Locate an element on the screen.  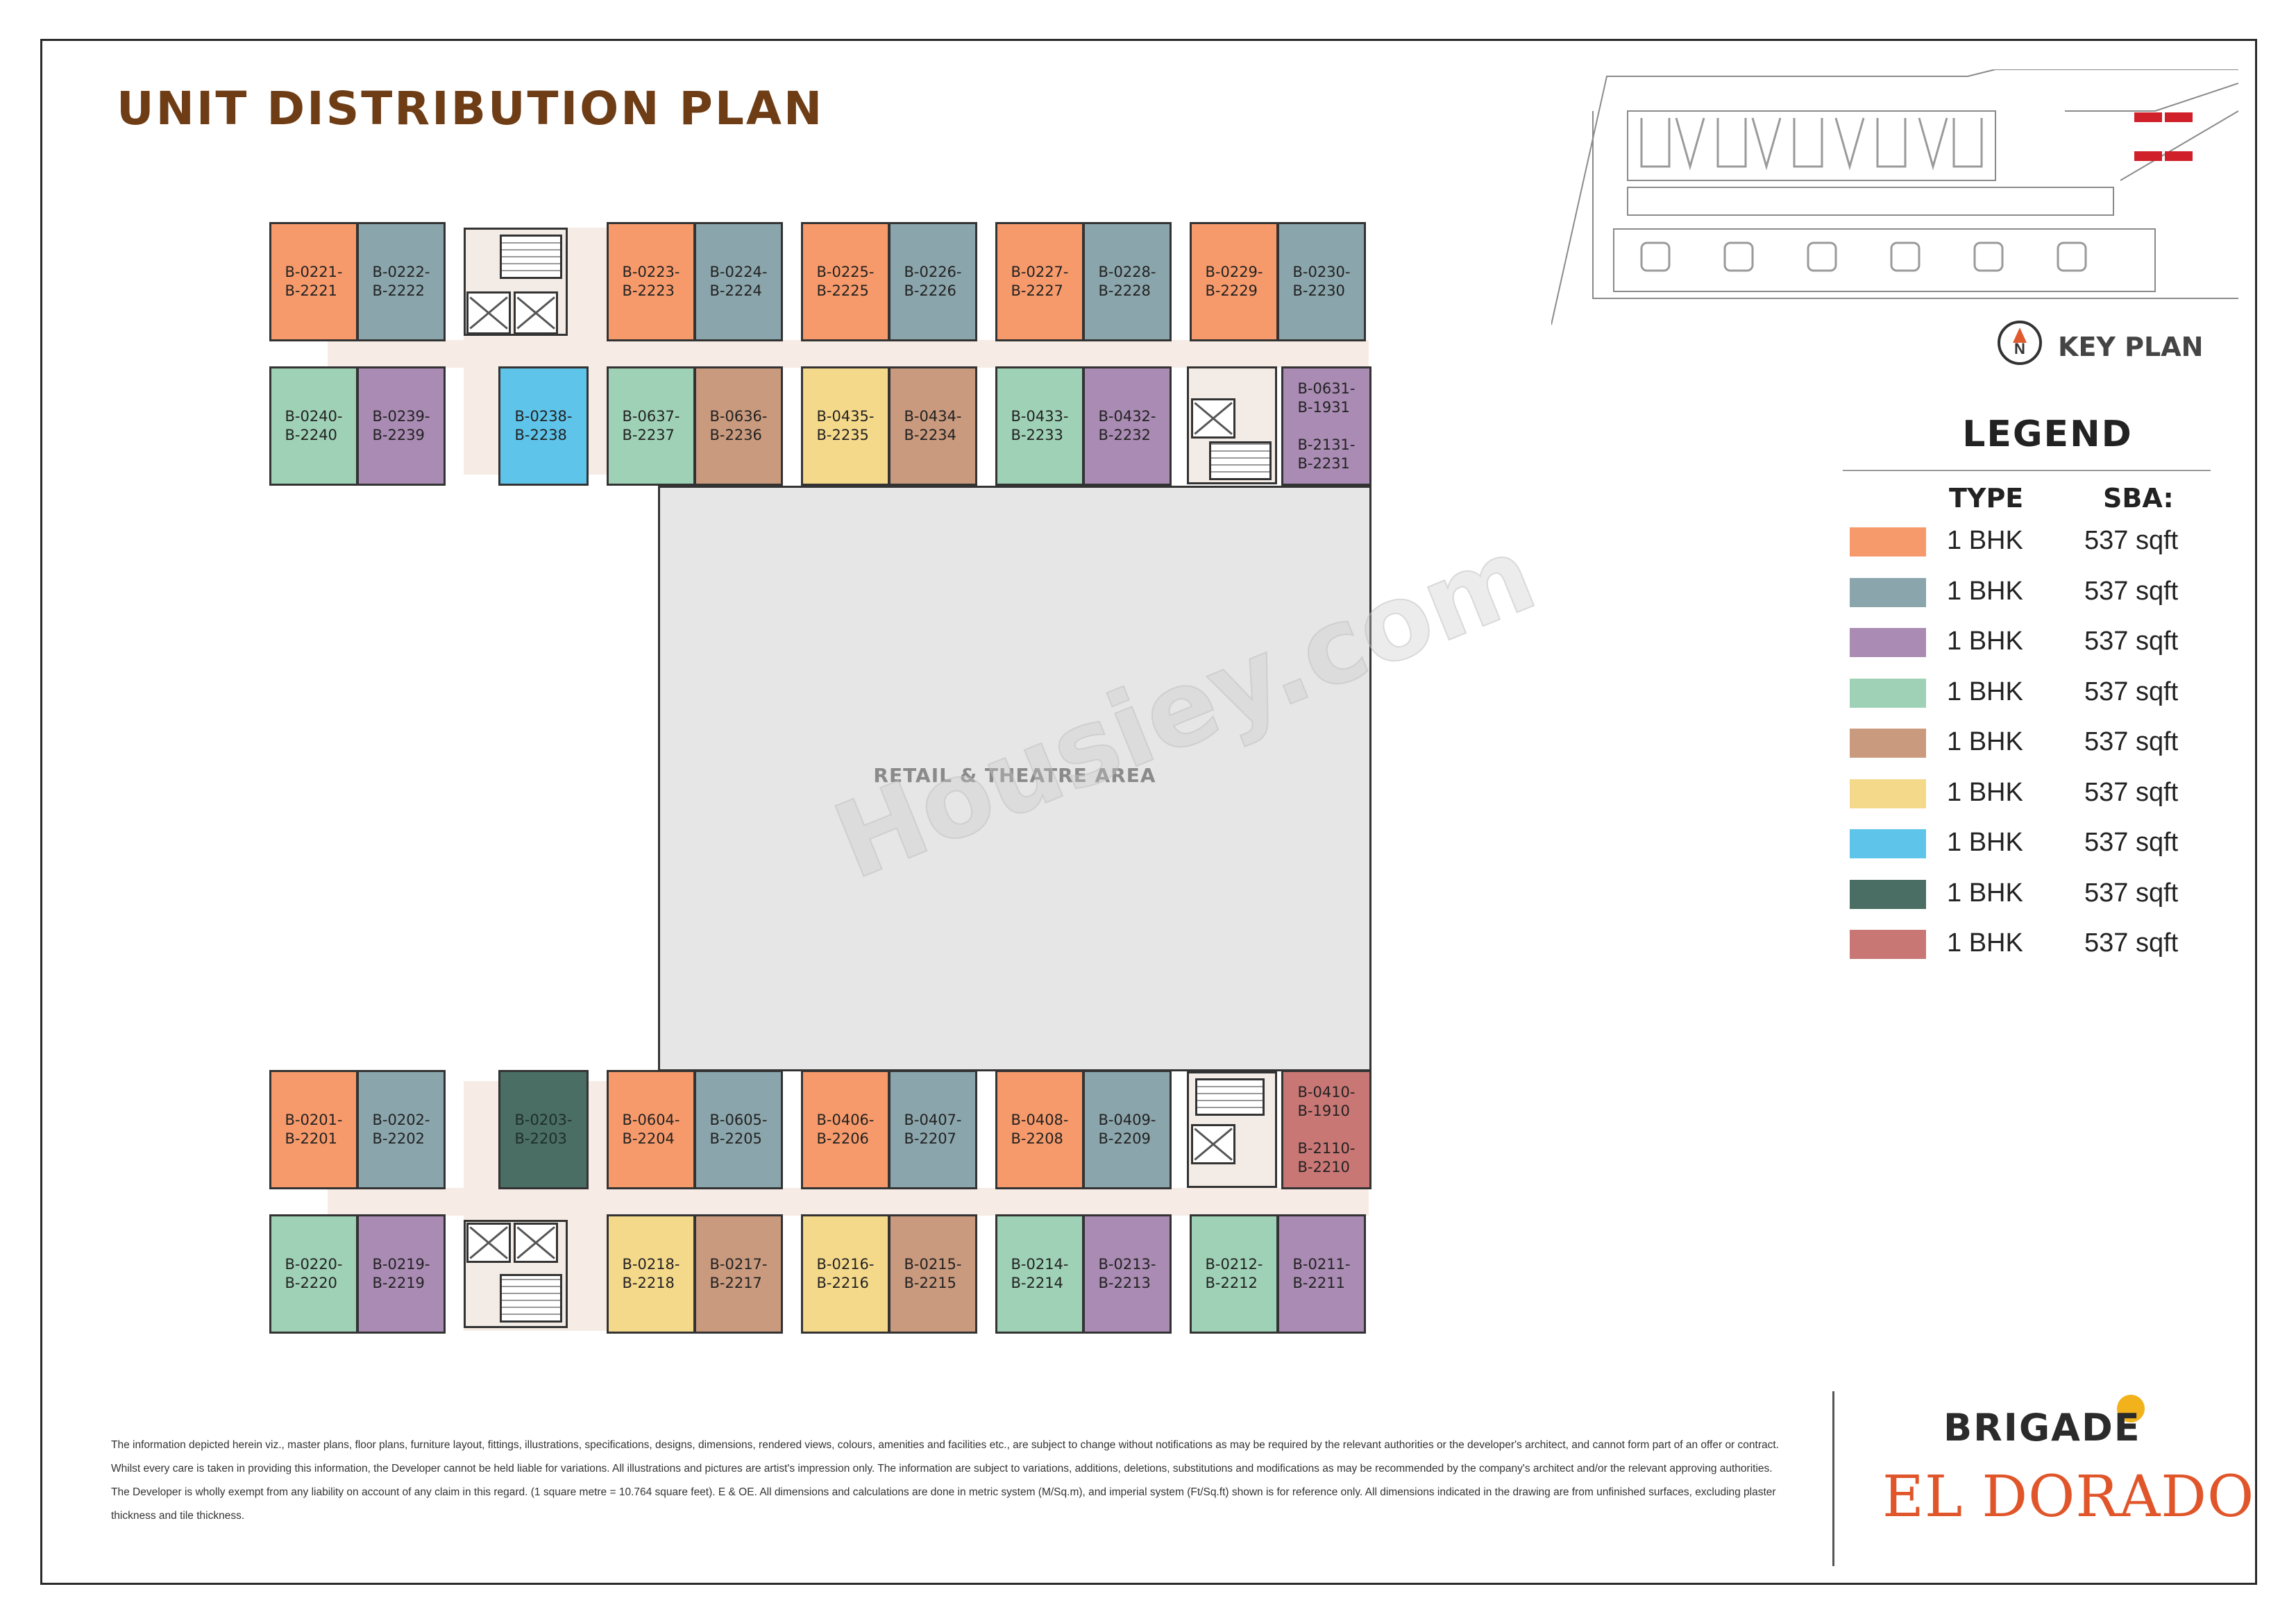
unit-b-0223: B-0223- B-2223 is located at coordinates (651, 281).